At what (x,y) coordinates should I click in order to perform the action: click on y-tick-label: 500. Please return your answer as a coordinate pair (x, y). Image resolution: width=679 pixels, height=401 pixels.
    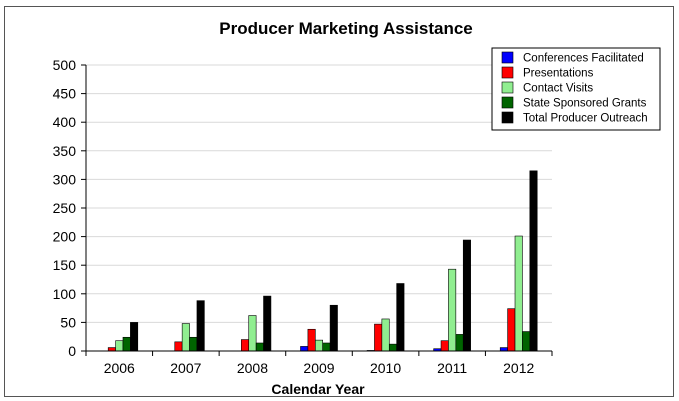
    Looking at the image, I should click on (65, 65).